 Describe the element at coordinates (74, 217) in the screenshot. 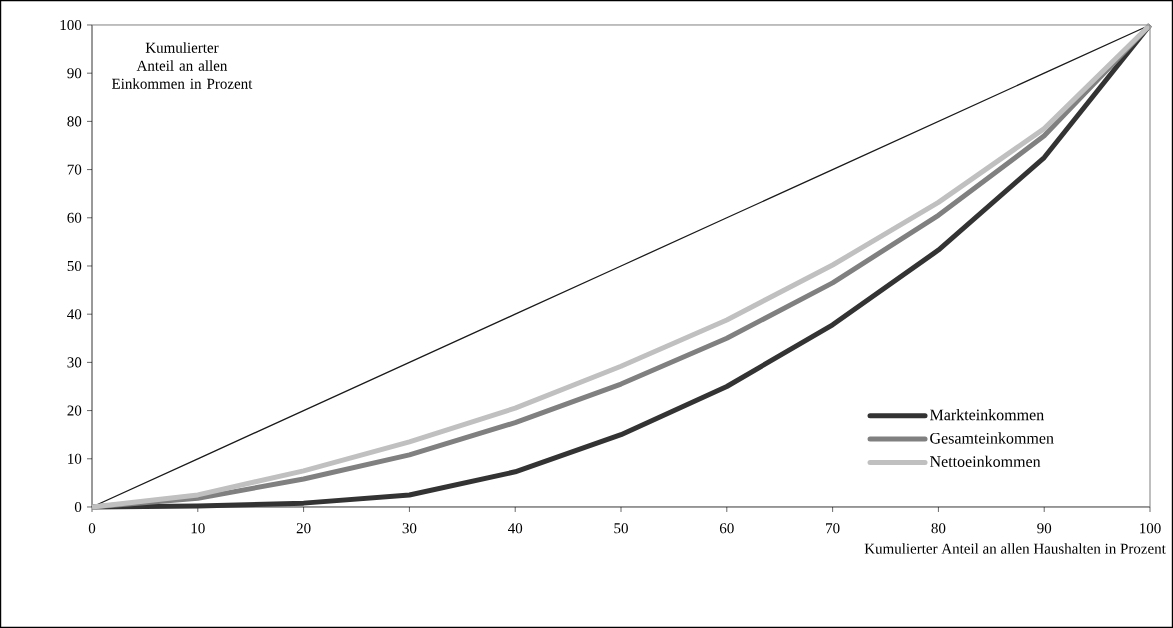

I see `y-tick-label: 60` at that location.